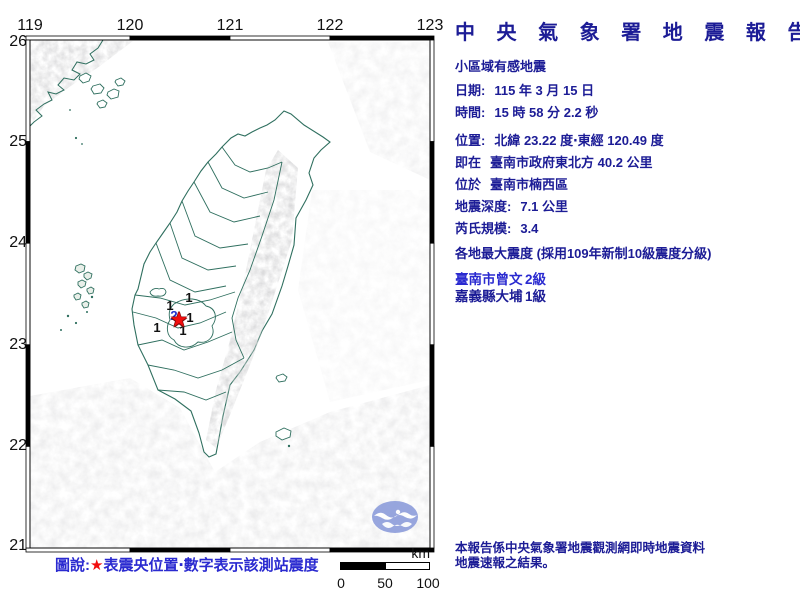 The width and height of the screenshot is (800, 600). Describe the element at coordinates (536, 296) in the screenshot. I see `station-intensity: 1級` at that location.